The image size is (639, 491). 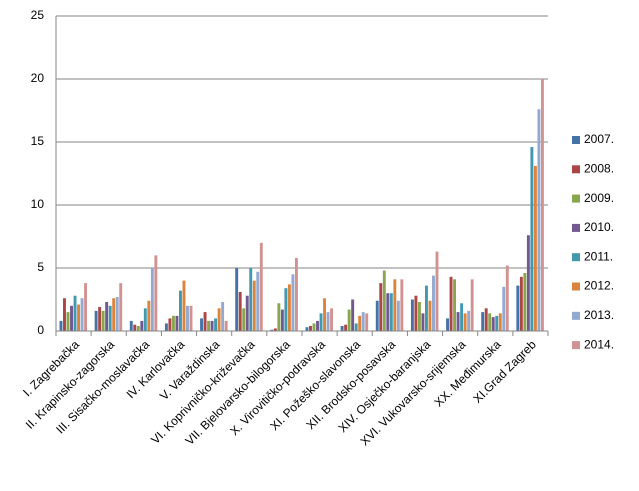 I want to click on y-tick-label: 0, so click(x=40, y=330).